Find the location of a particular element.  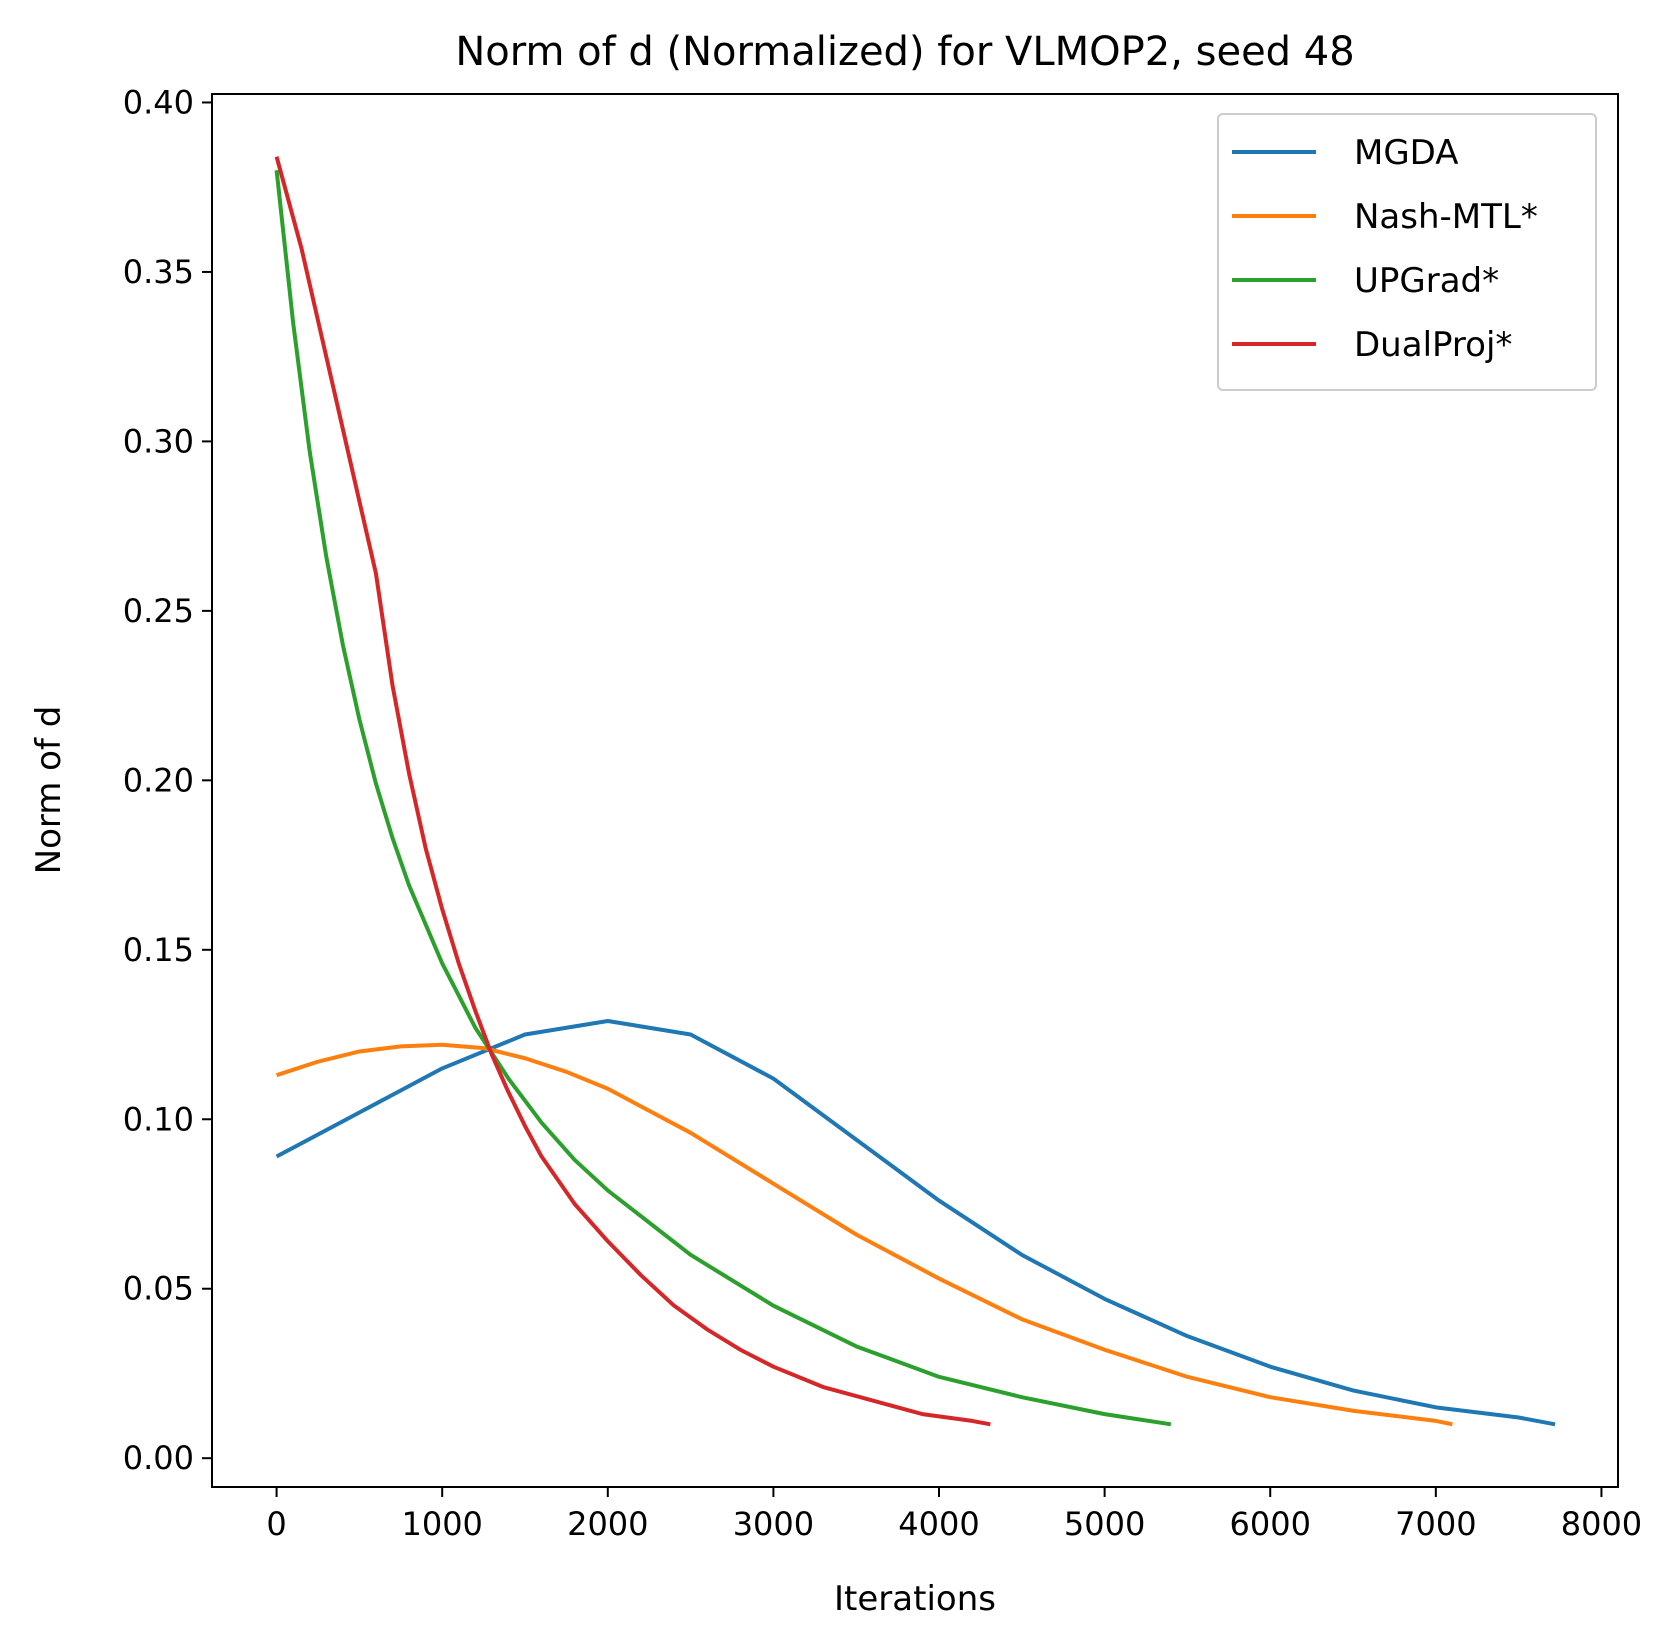

legend-label: MGDA is located at coordinates (1406, 153).